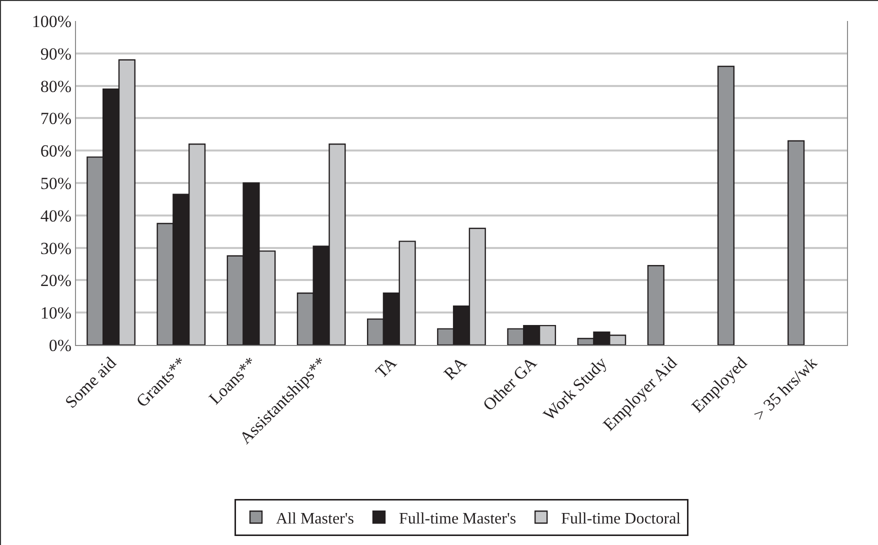  I want to click on x-tick-label: RA, so click(455, 368).